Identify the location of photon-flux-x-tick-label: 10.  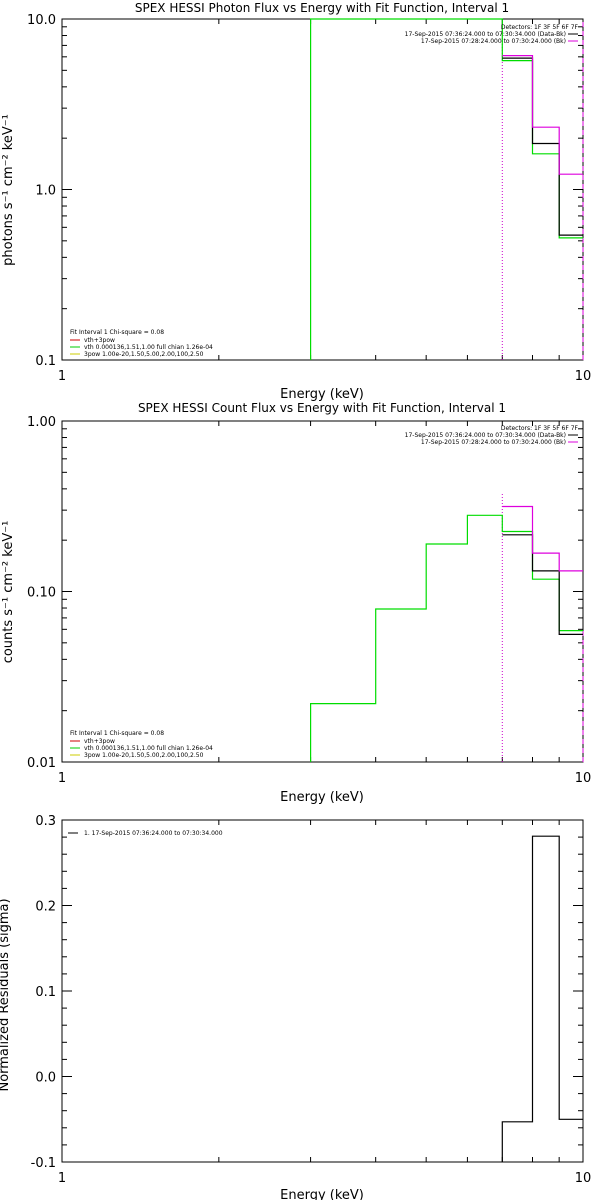
(583, 376).